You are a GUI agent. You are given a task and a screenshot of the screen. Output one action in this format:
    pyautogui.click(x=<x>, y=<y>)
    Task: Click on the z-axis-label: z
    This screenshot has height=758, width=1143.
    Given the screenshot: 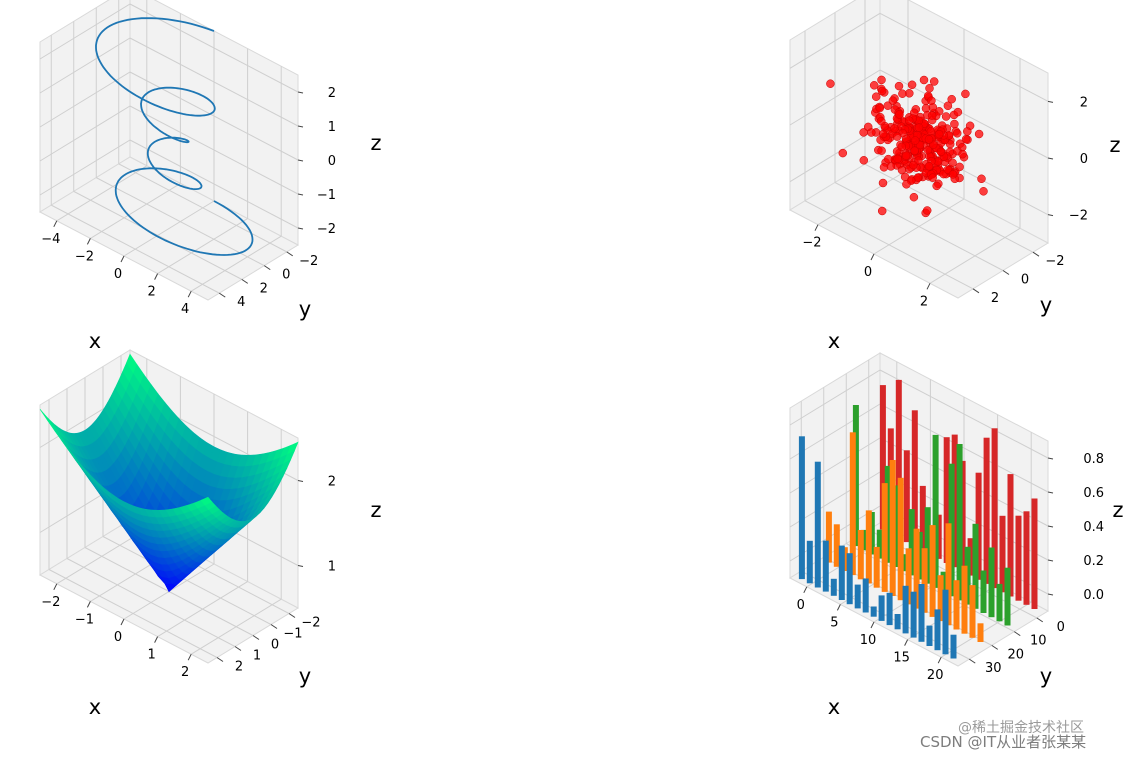 What is the action you would take?
    pyautogui.click(x=375, y=143)
    